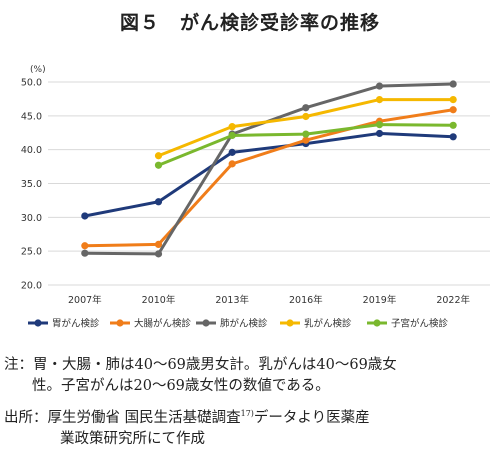 This screenshot has height=464, width=500. What do you see at coordinates (247, 413) in the screenshot?
I see `source-reference: 17)` at bounding box center [247, 413].